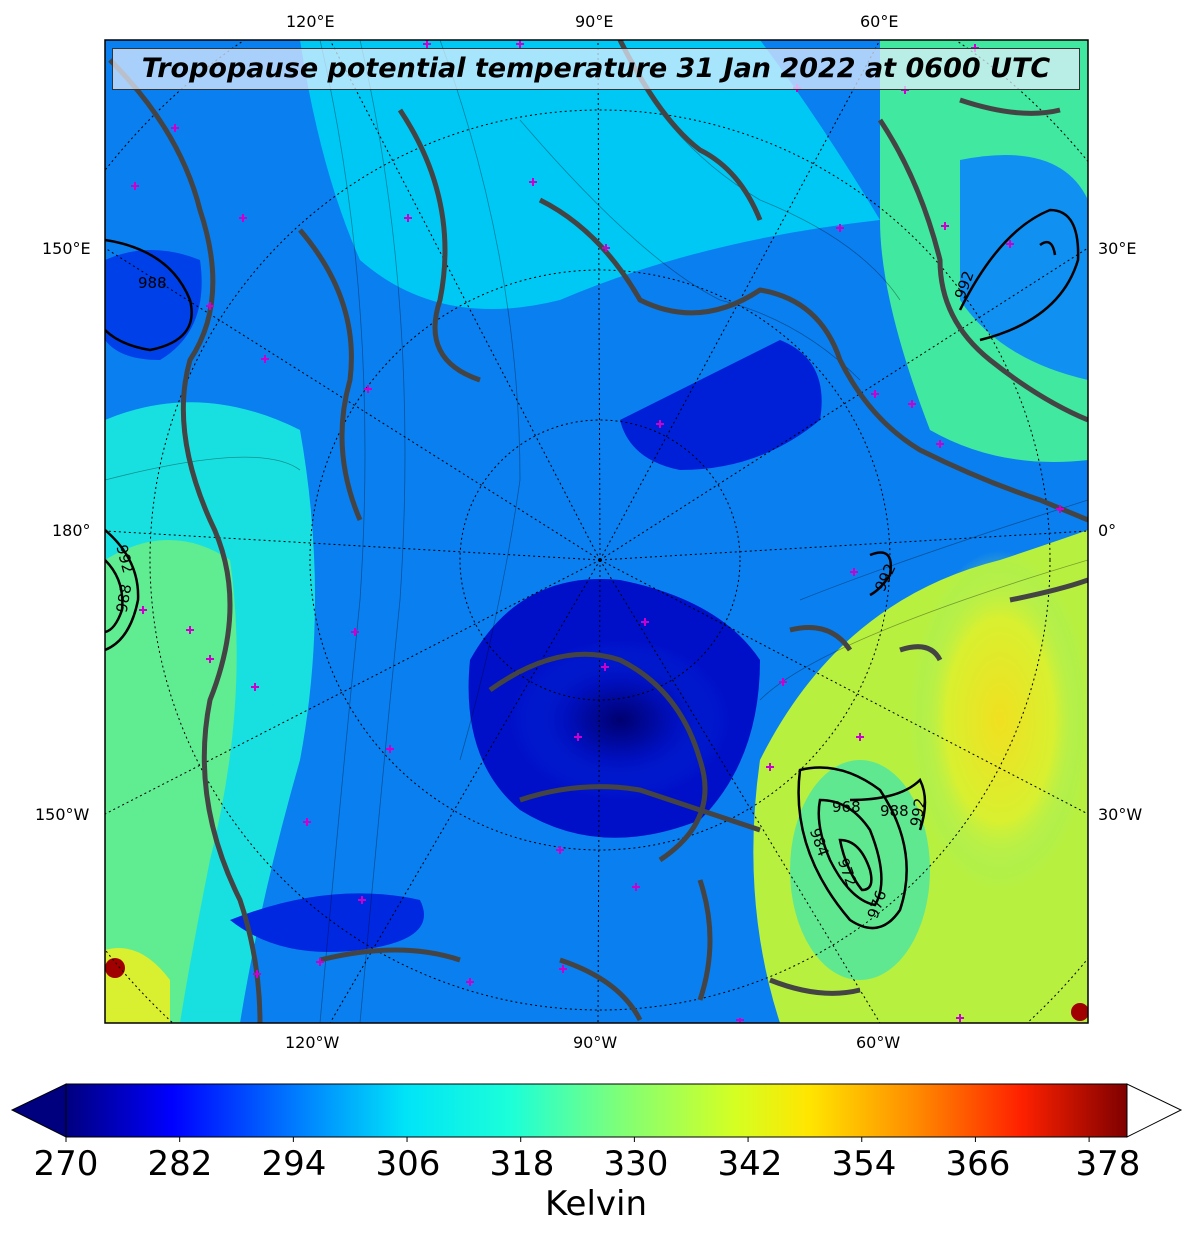  I want to click on colorbar, so click(596, 1112).